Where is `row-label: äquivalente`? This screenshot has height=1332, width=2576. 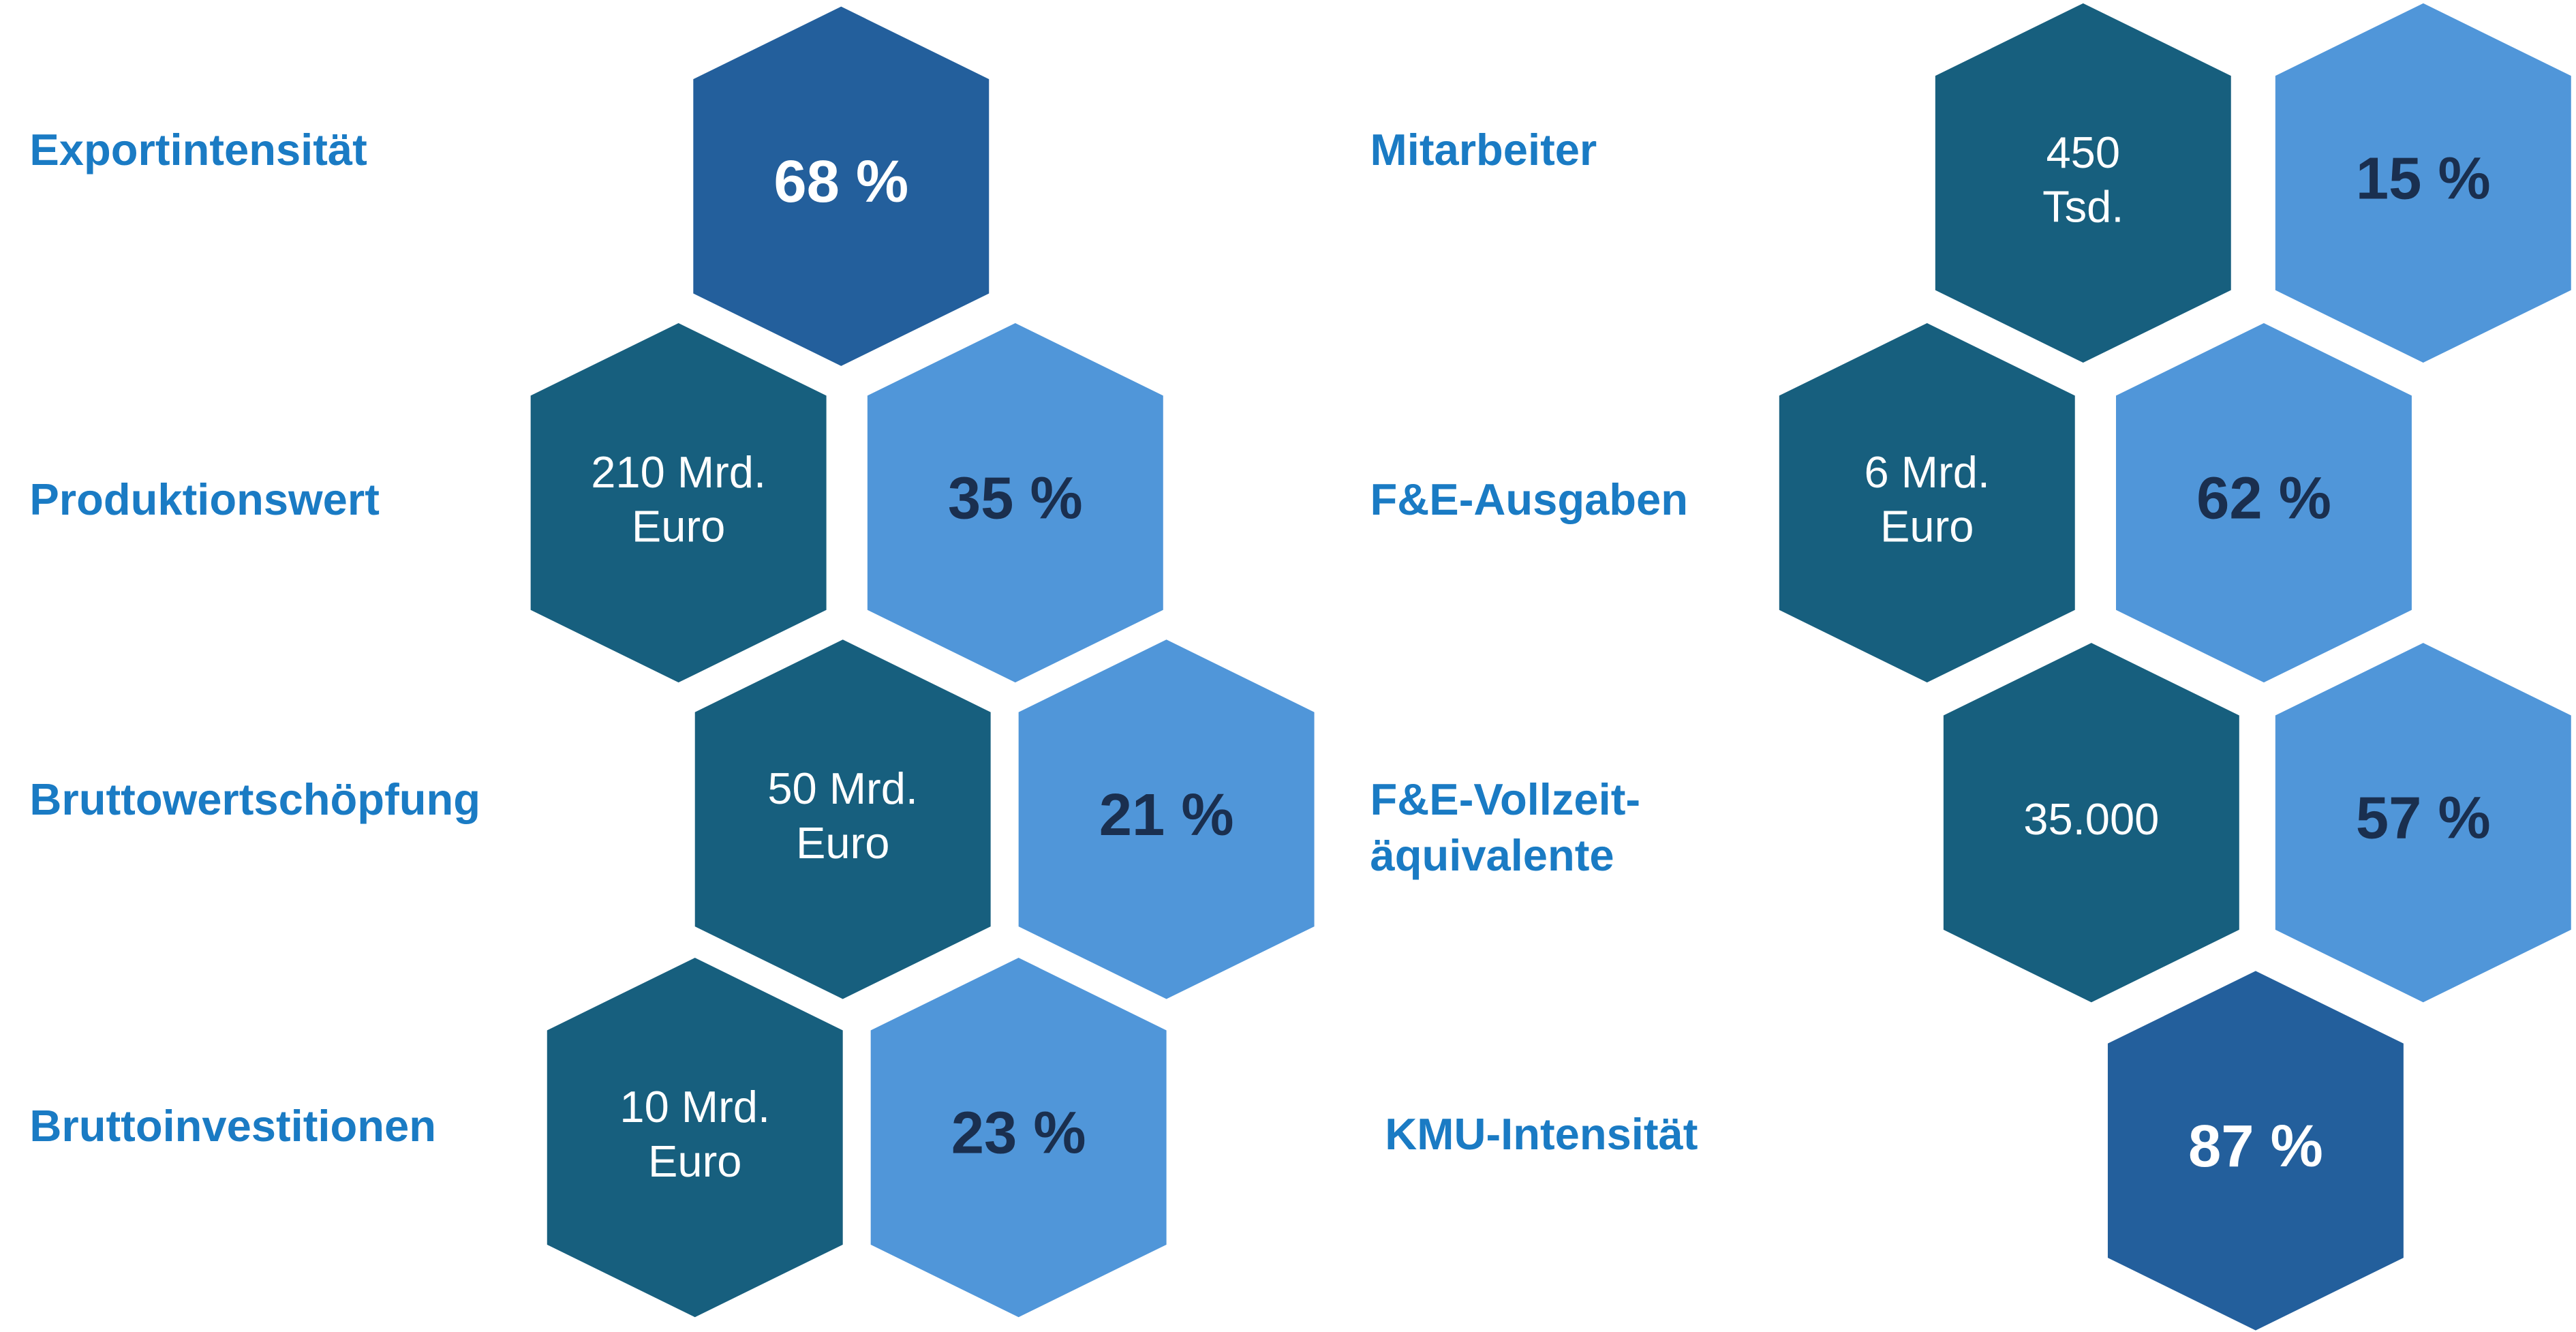
row-label: äquivalente is located at coordinates (1492, 855).